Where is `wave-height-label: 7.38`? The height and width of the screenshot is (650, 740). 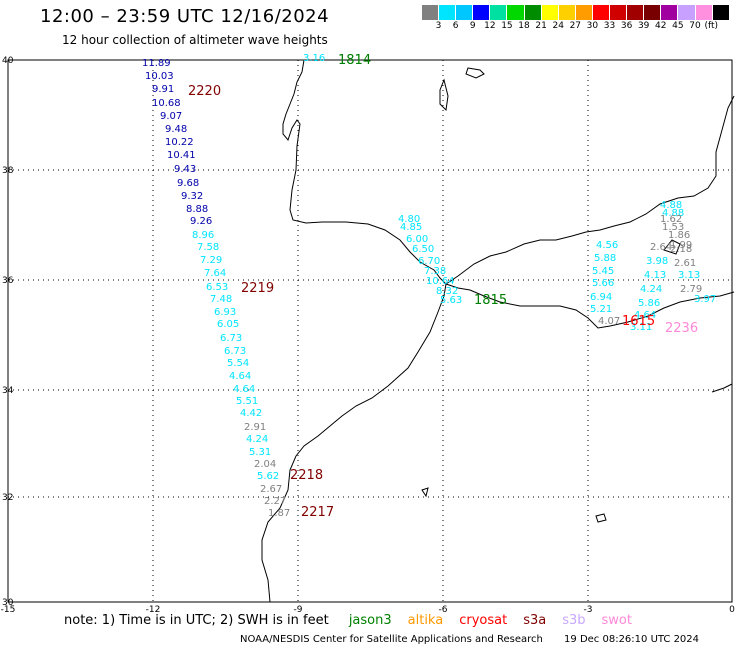 wave-height-label: 7.38 is located at coordinates (435, 271).